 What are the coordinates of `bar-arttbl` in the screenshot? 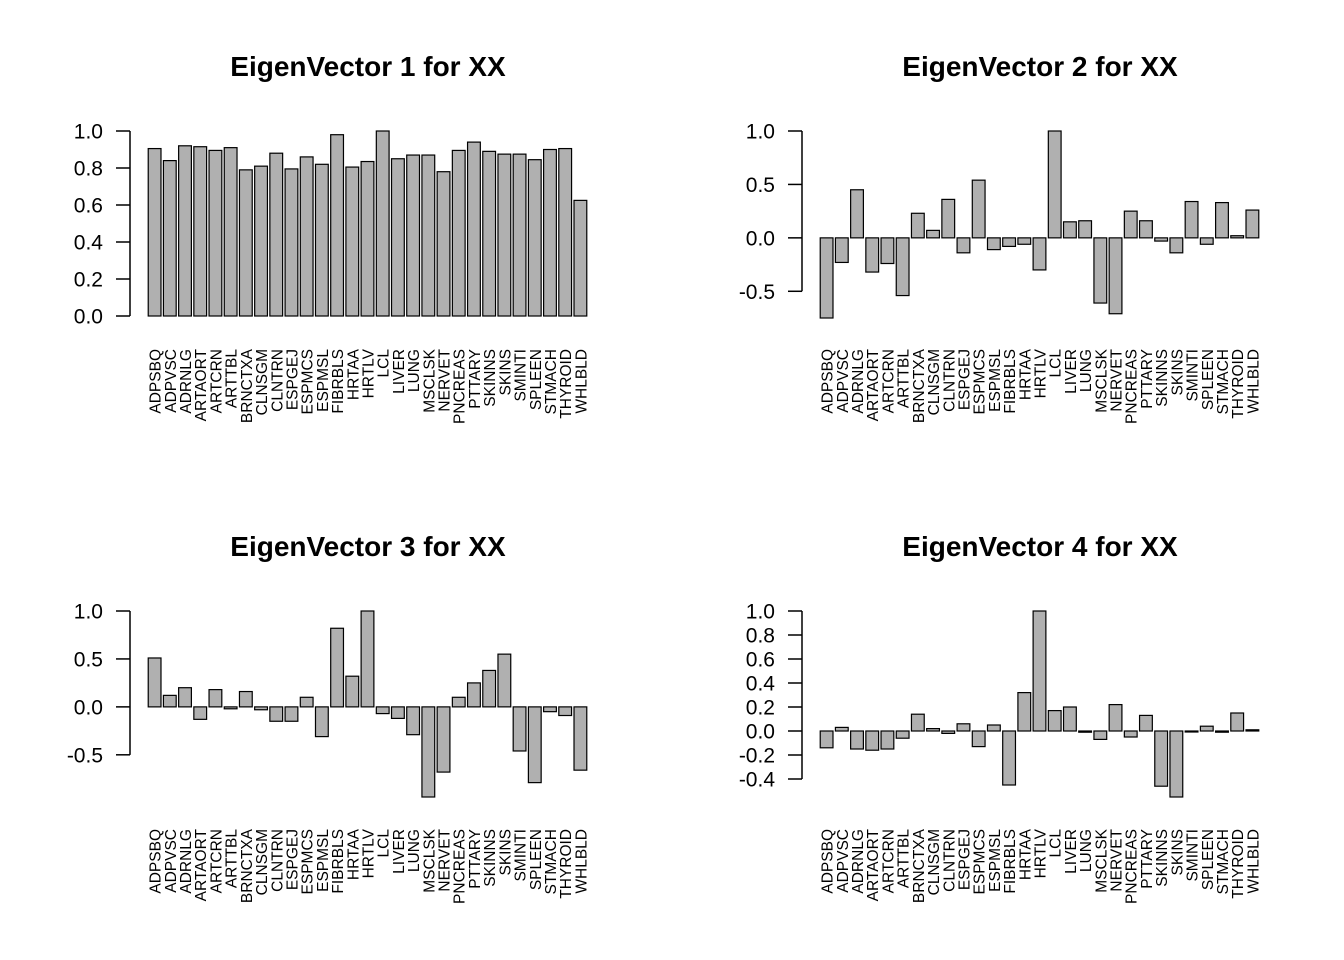 It's located at (230, 232).